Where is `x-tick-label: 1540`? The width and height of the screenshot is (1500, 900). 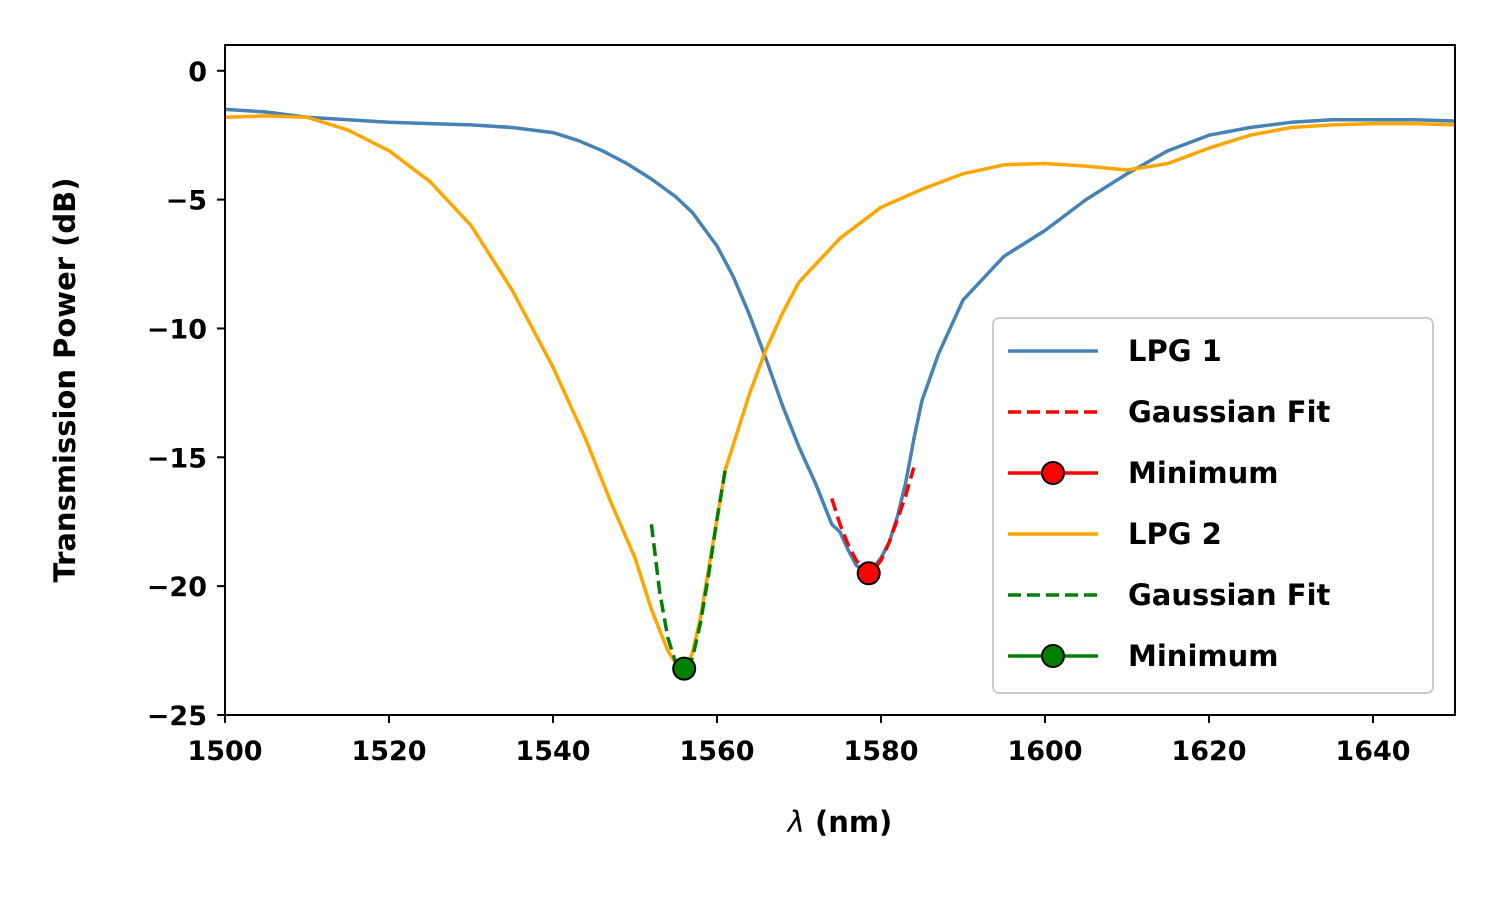
x-tick-label: 1540 is located at coordinates (552, 751).